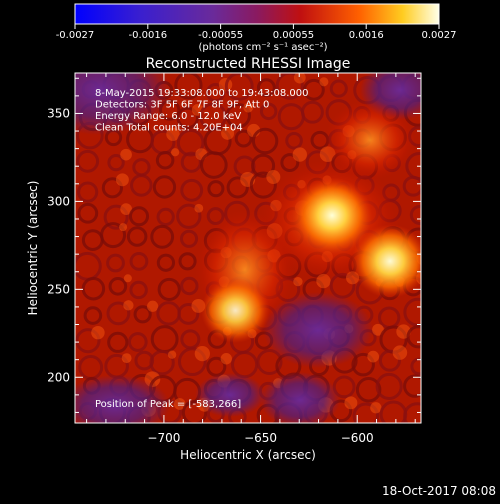 The width and height of the screenshot is (500, 504). I want to click on colorbar-tick-label: -0.00055, so click(220, 35).